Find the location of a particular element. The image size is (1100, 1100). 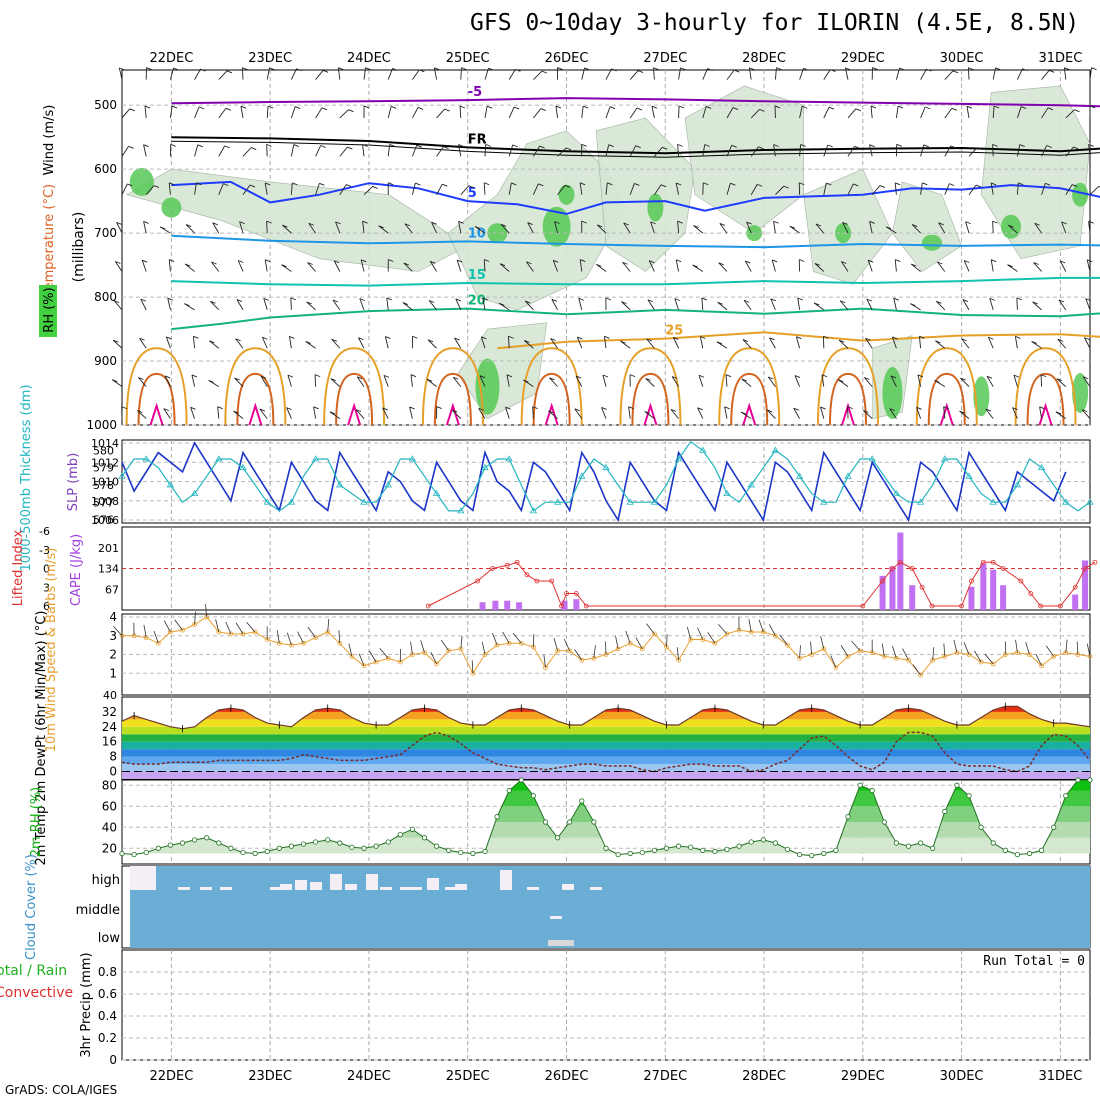

date-label-top: 27DEC is located at coordinates (665, 58).